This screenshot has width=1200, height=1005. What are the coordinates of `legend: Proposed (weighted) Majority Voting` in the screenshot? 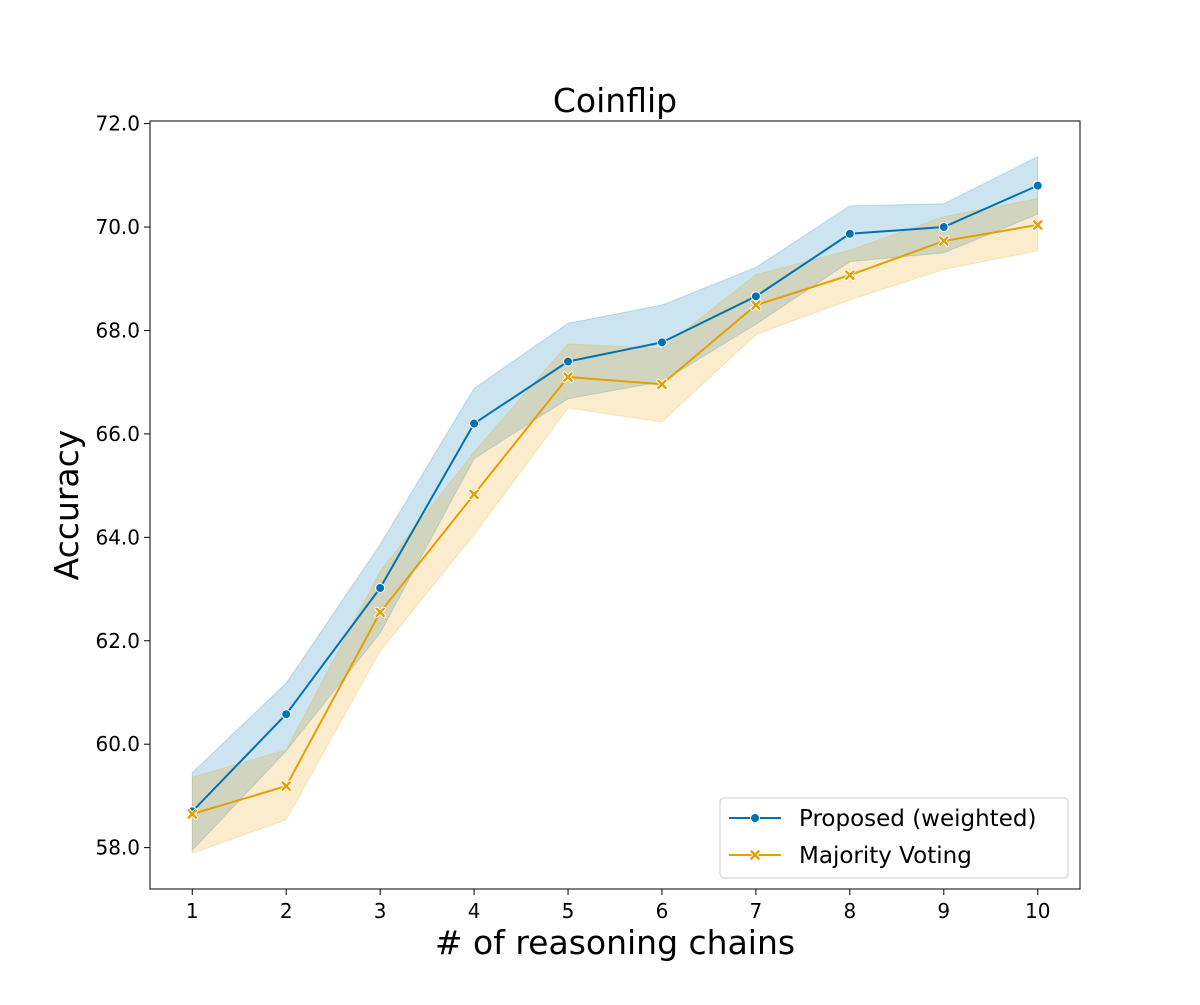 It's located at (894, 838).